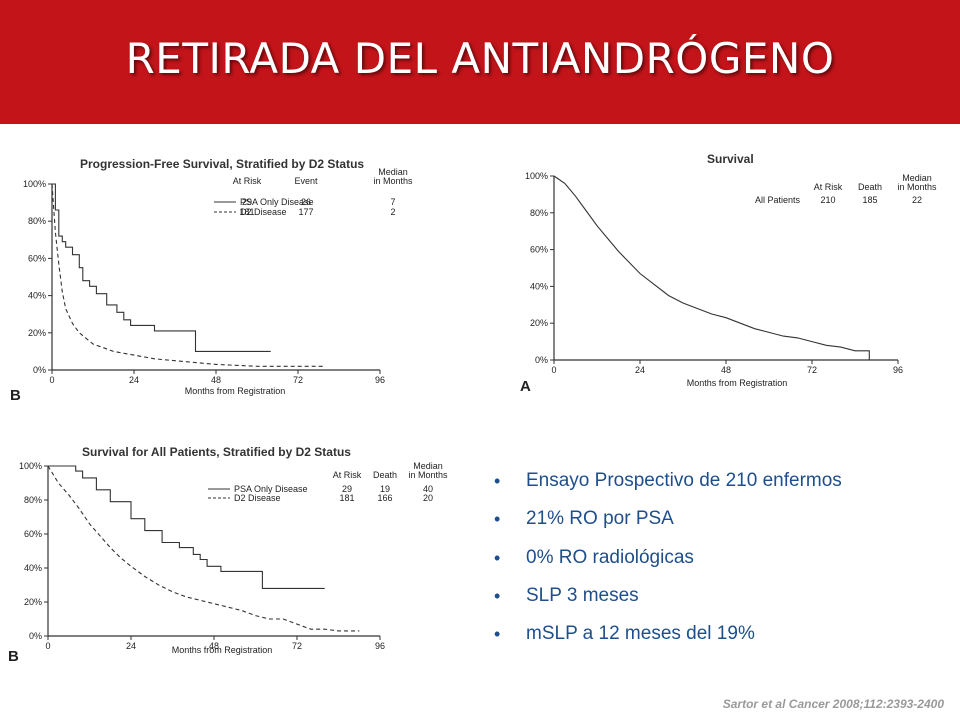 This screenshot has height=720, width=960. I want to click on legend-table-header: Event, so click(306, 181).